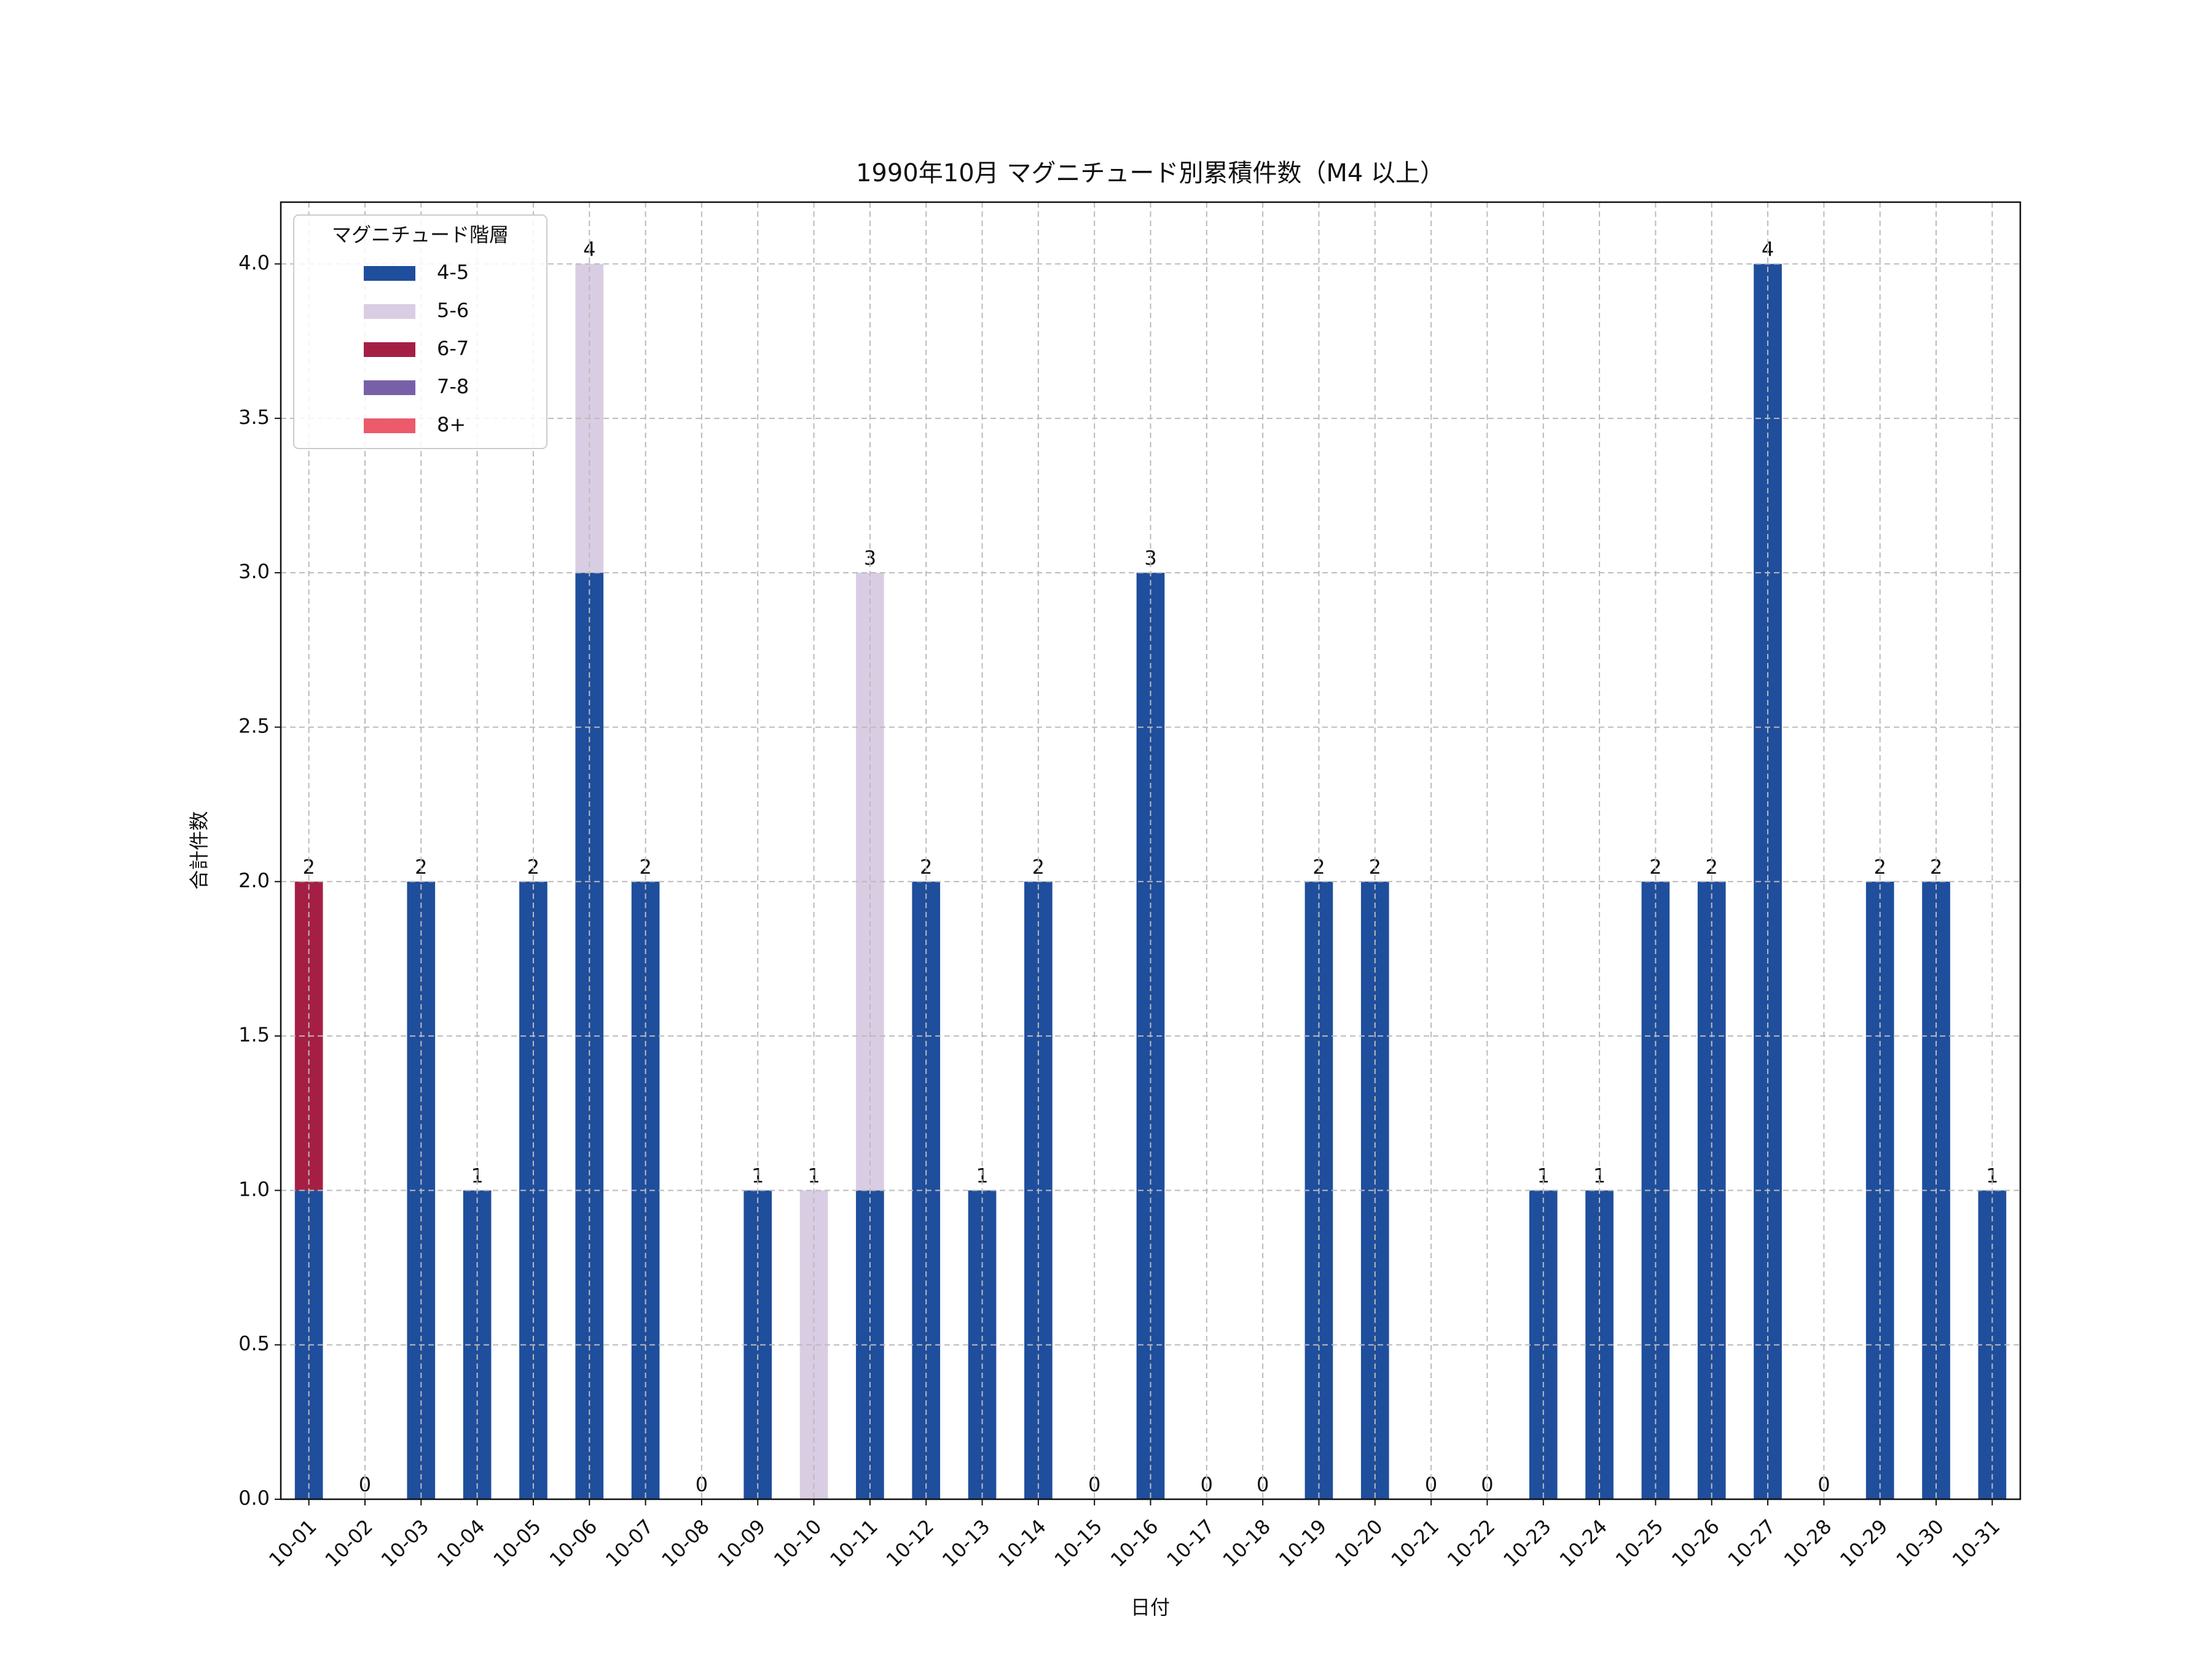  What do you see at coordinates (1150, 1607) in the screenshot?
I see `x-axis-label: 日付` at bounding box center [1150, 1607].